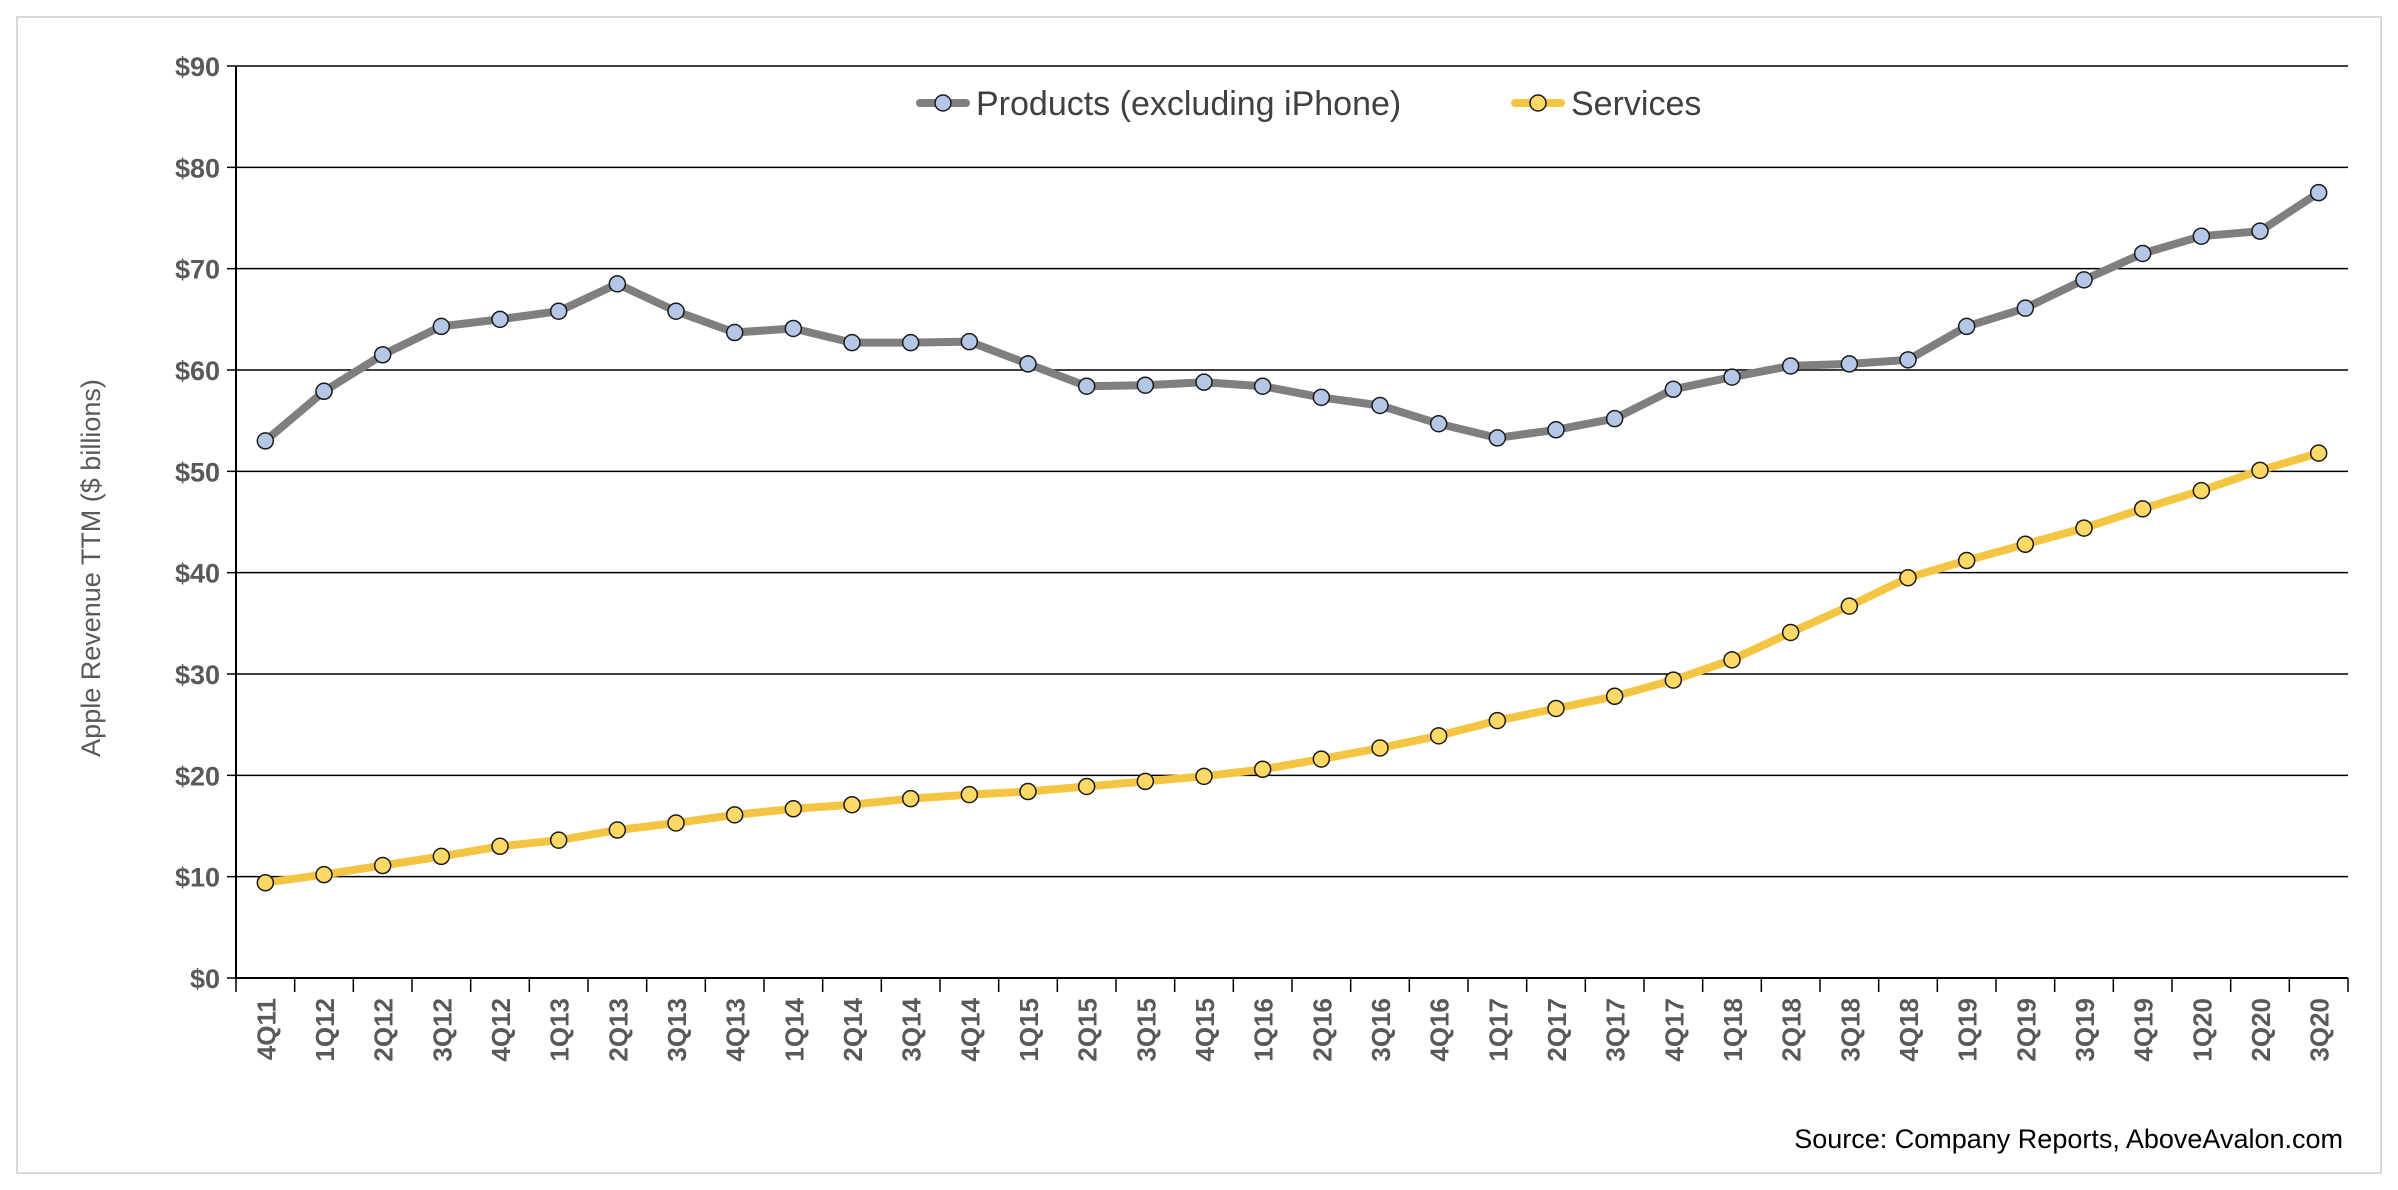 This screenshot has height=1190, width=2398. Describe the element at coordinates (677, 1030) in the screenshot. I see `x-tick-label: 3Q13` at that location.